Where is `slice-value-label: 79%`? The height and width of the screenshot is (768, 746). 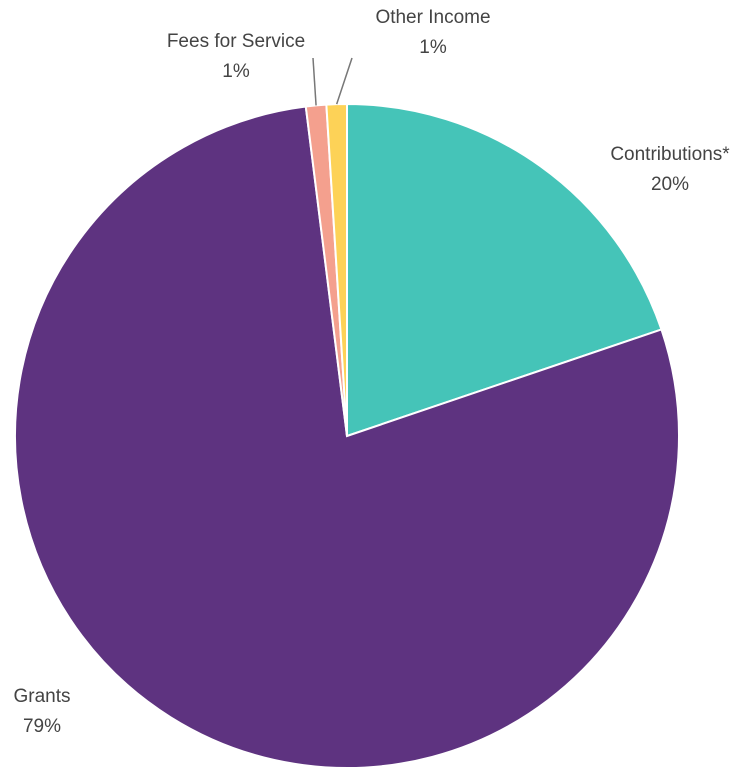
slice-value-label: 79% is located at coordinates (42, 726).